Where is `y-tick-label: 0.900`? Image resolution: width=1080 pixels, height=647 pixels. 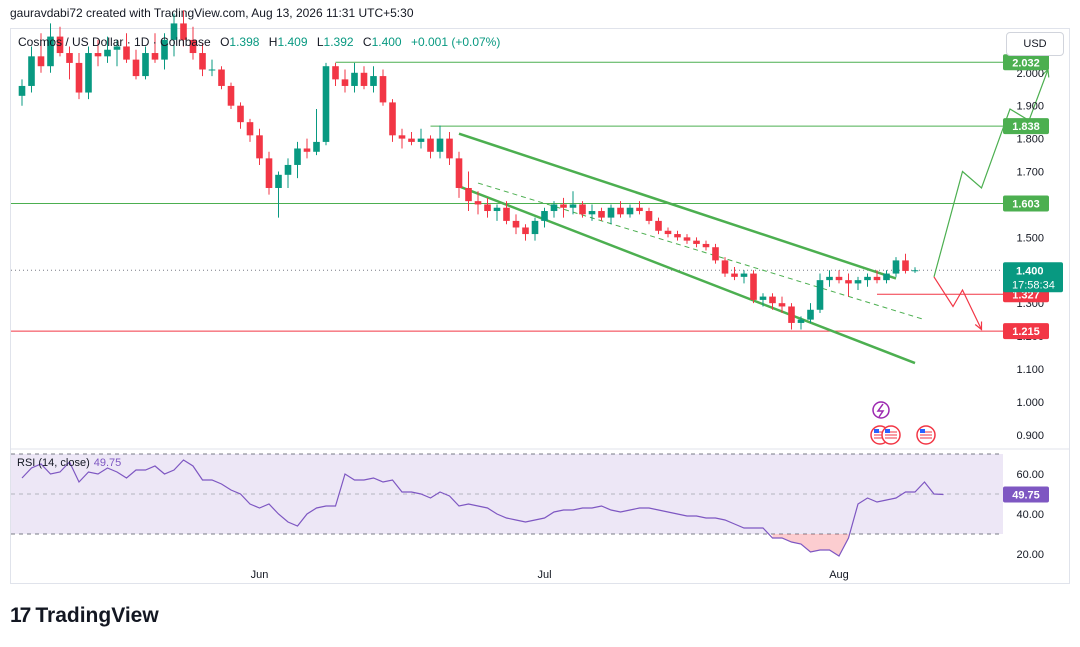
y-tick-label: 0.900 is located at coordinates (1030, 436).